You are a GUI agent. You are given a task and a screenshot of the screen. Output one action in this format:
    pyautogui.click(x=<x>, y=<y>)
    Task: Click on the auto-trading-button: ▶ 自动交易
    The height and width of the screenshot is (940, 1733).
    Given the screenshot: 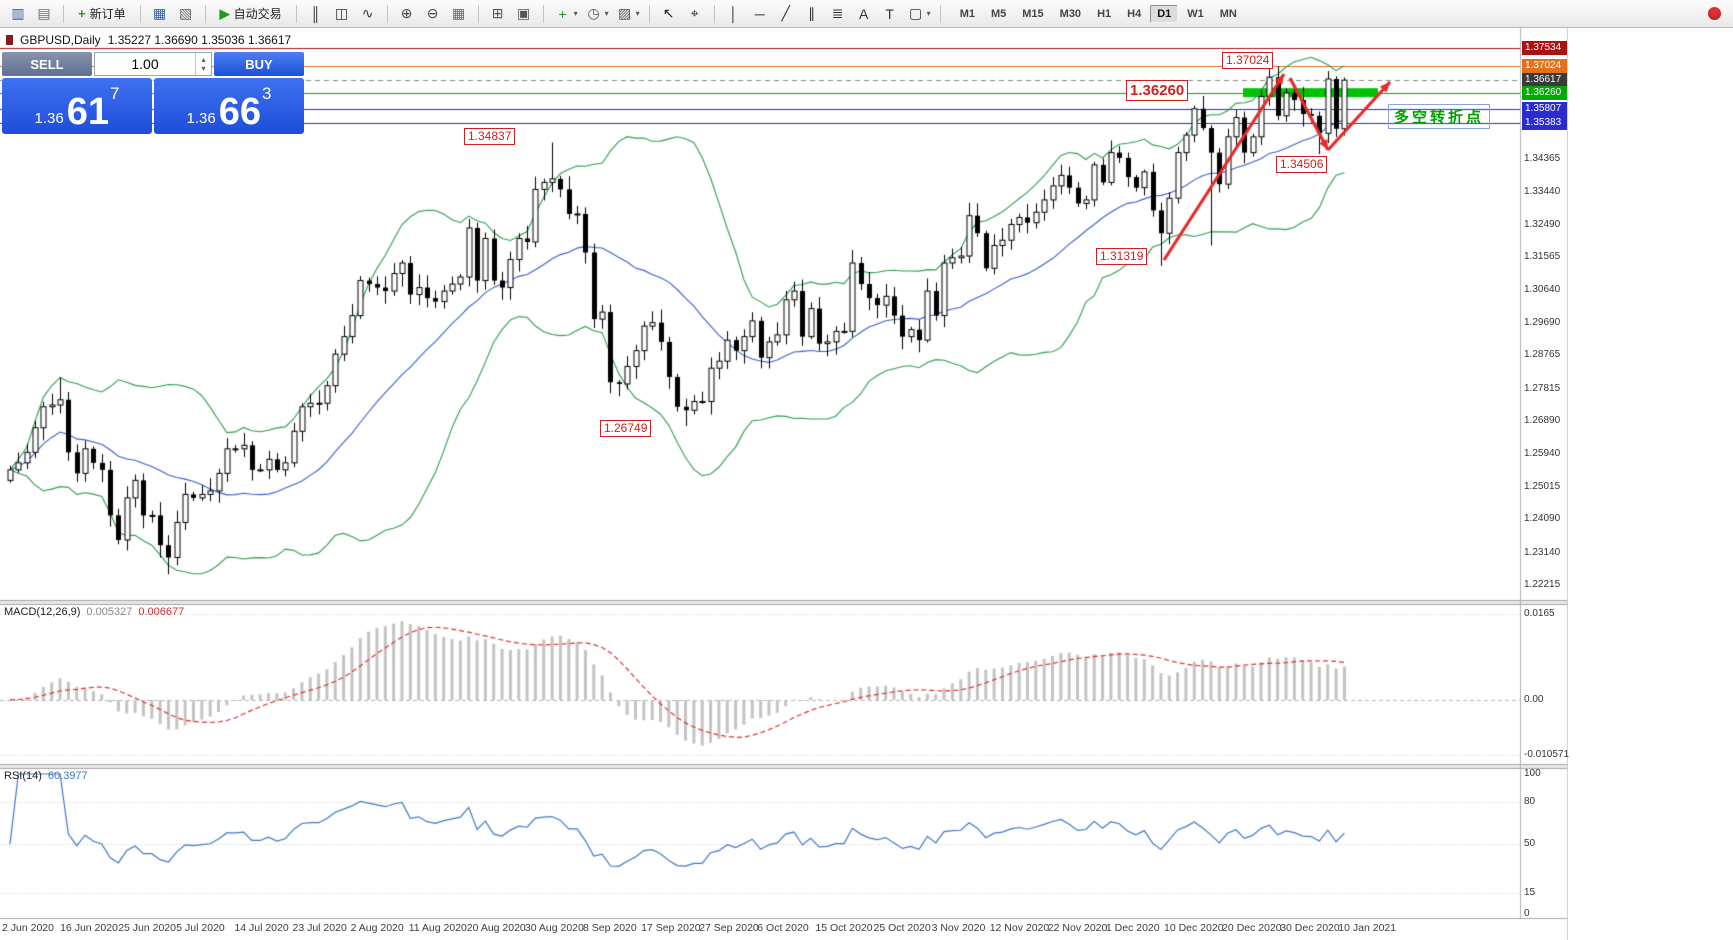 What is the action you would take?
    pyautogui.click(x=251, y=14)
    